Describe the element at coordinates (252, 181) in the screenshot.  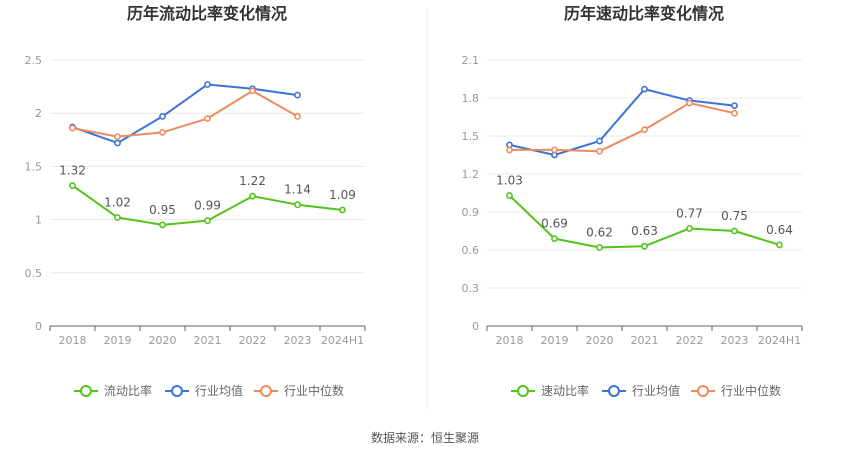
I see `data-label: 1.22` at that location.